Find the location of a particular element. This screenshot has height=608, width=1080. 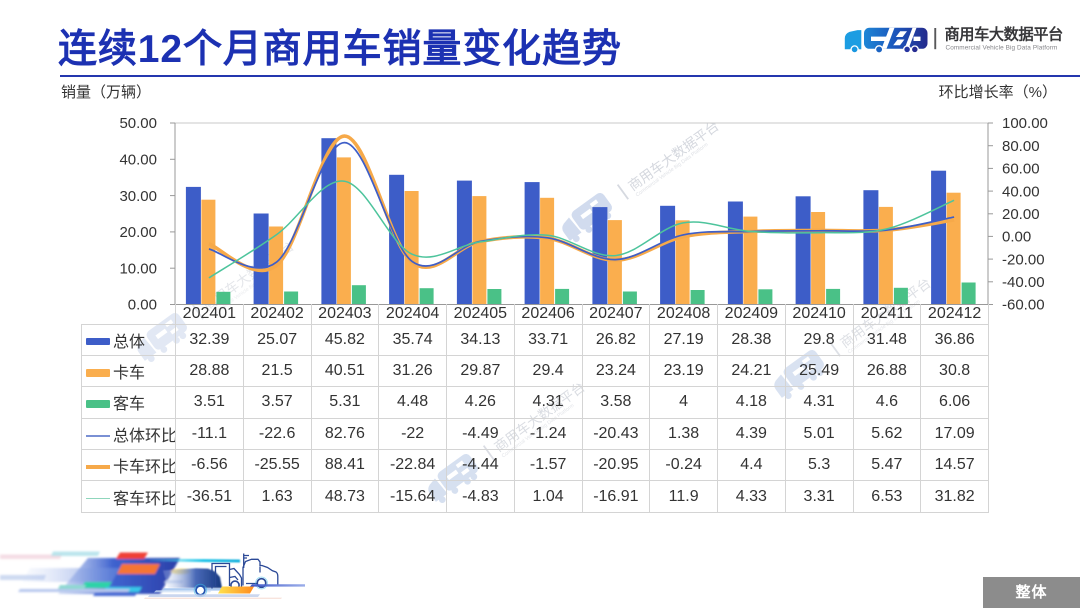

svg-text: 80.00 is located at coordinates (1021, 146).